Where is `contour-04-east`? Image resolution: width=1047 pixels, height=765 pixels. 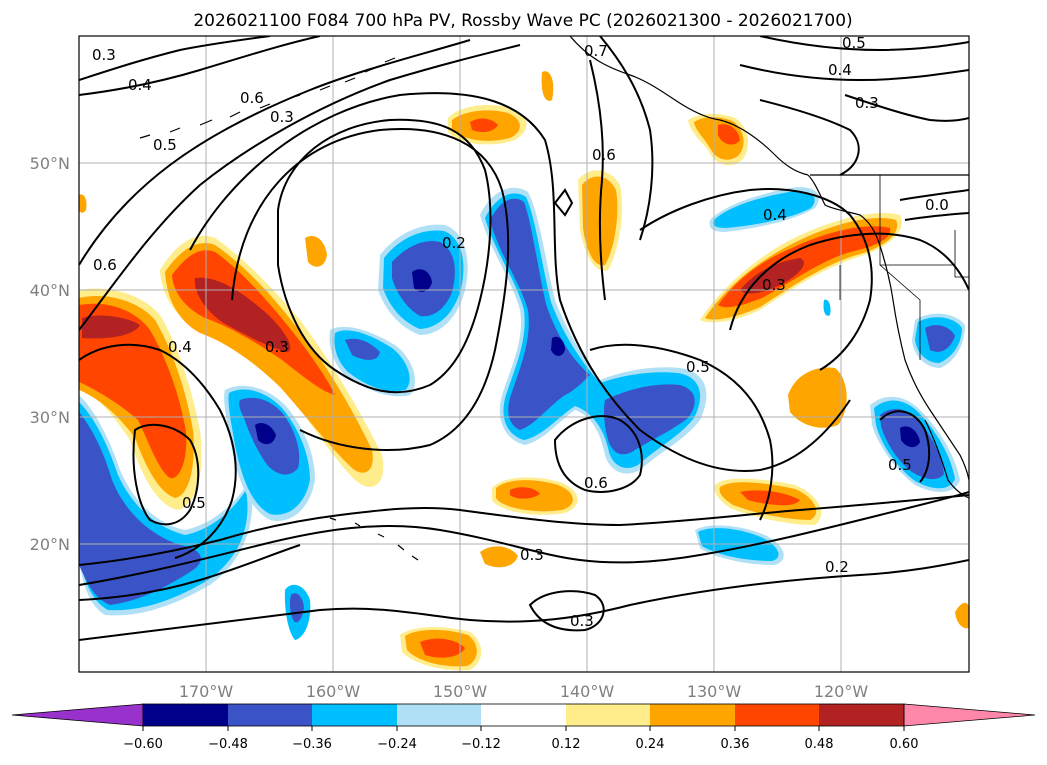
contour-04-east is located at coordinates (756, 279).